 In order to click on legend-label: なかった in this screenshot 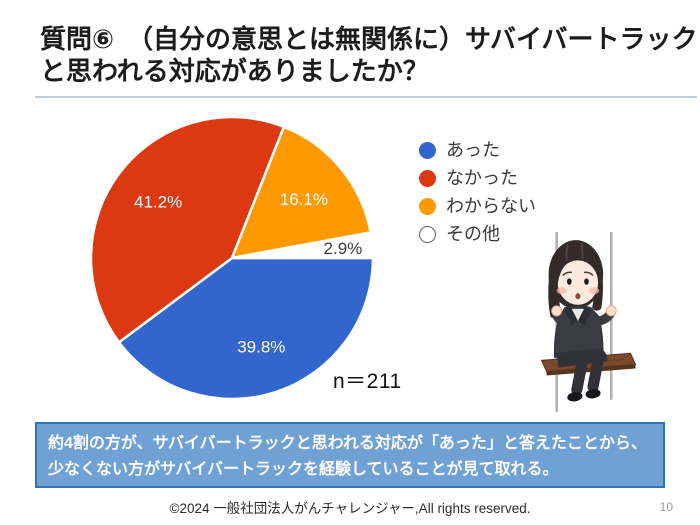, I will do `click(482, 178)`.